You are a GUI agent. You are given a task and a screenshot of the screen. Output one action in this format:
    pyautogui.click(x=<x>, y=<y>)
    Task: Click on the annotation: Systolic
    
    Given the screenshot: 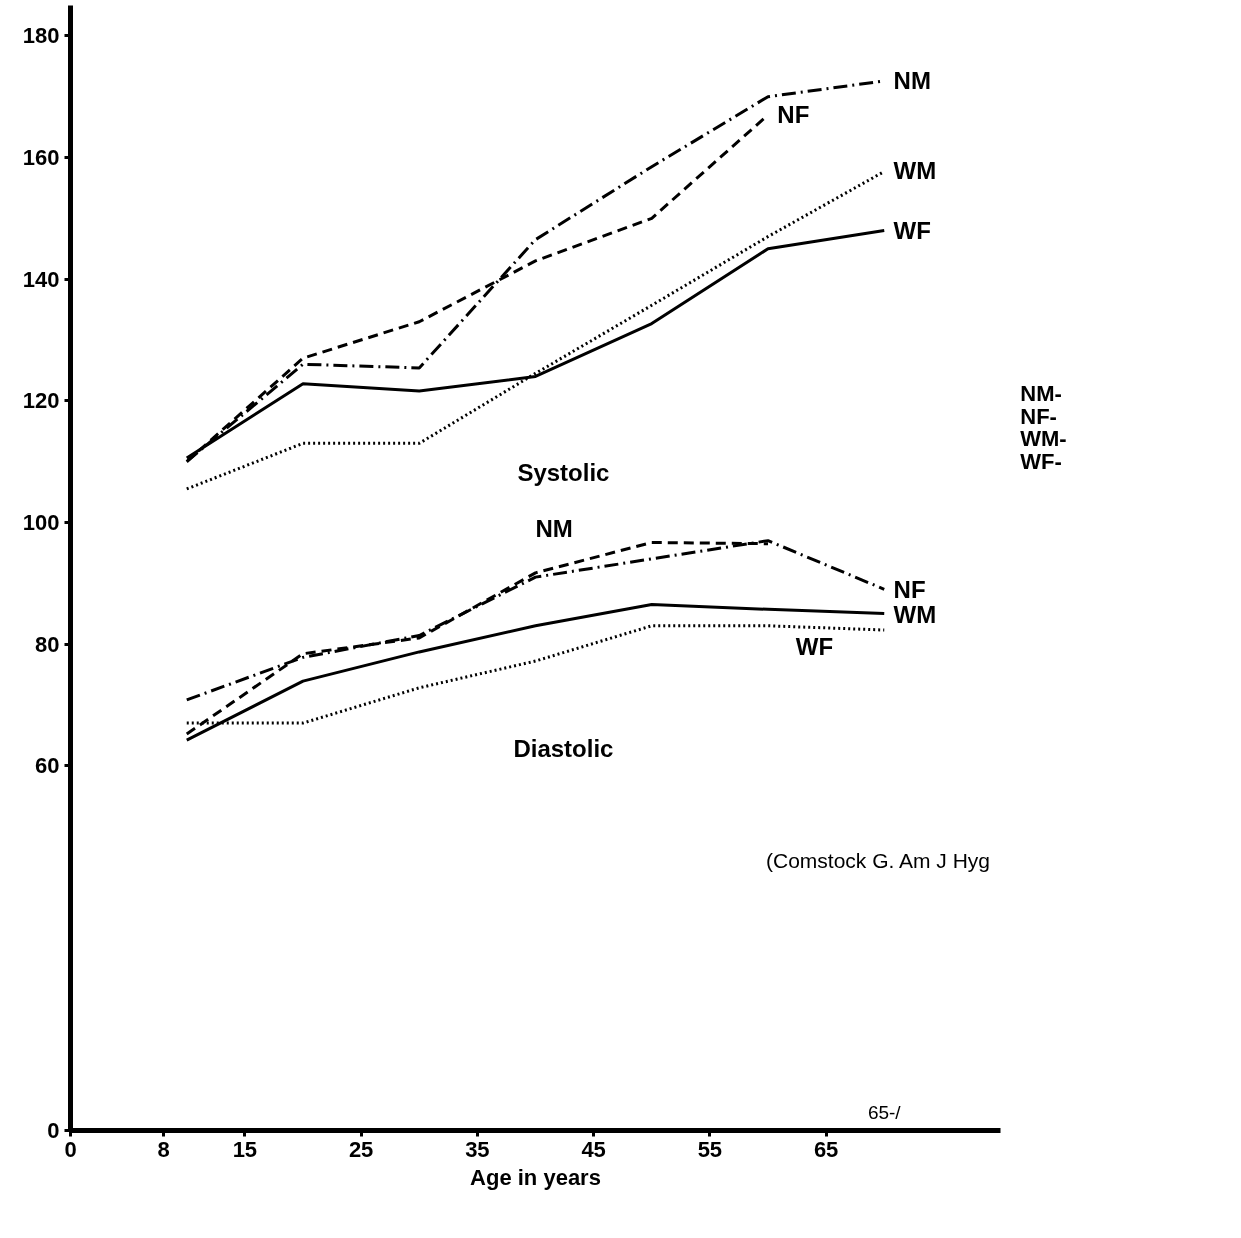 What is the action you would take?
    pyautogui.click(x=563, y=472)
    